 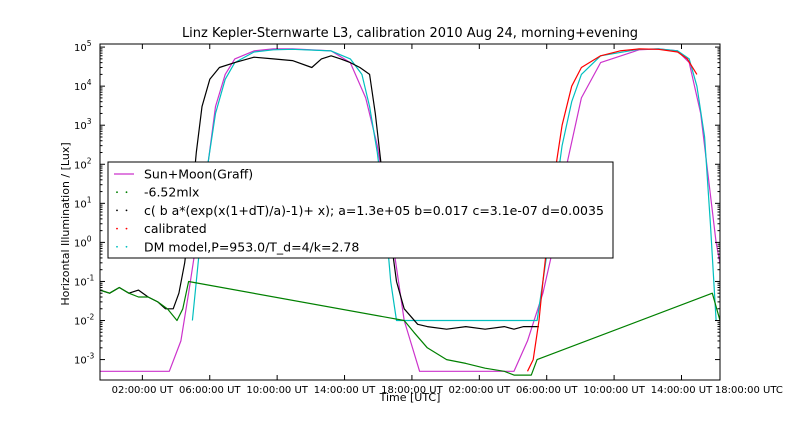 What do you see at coordinates (198, 174) in the screenshot?
I see `legend-label: Sun+Moon(Graff)` at bounding box center [198, 174].